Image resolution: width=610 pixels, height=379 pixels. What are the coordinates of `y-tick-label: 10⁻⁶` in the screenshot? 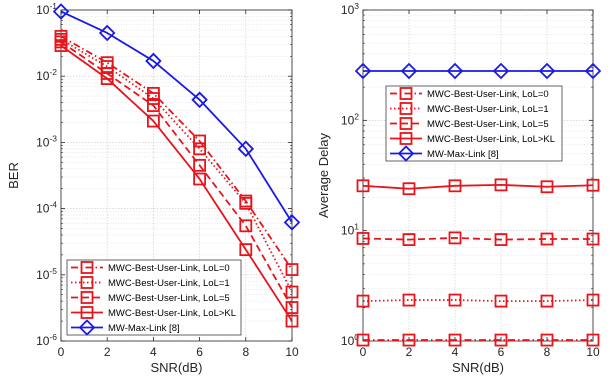 It's located at (46, 340).